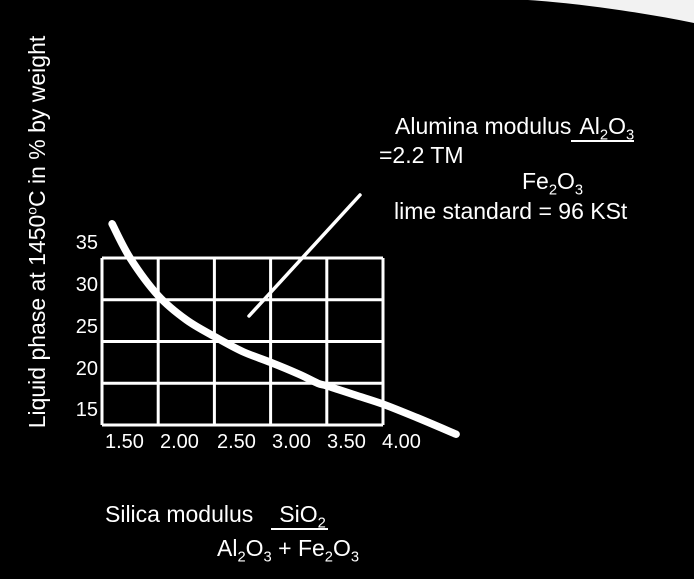 This screenshot has height=579, width=694. I want to click on annotation-pointer-line, so click(304, 255).